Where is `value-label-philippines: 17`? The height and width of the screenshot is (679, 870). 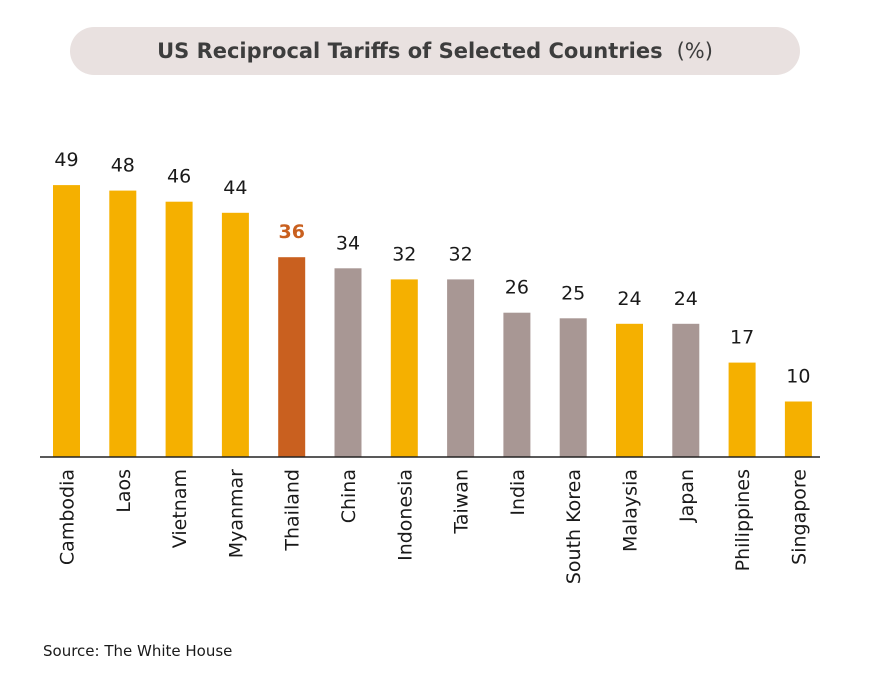
value-label-philippines: 17 is located at coordinates (742, 338).